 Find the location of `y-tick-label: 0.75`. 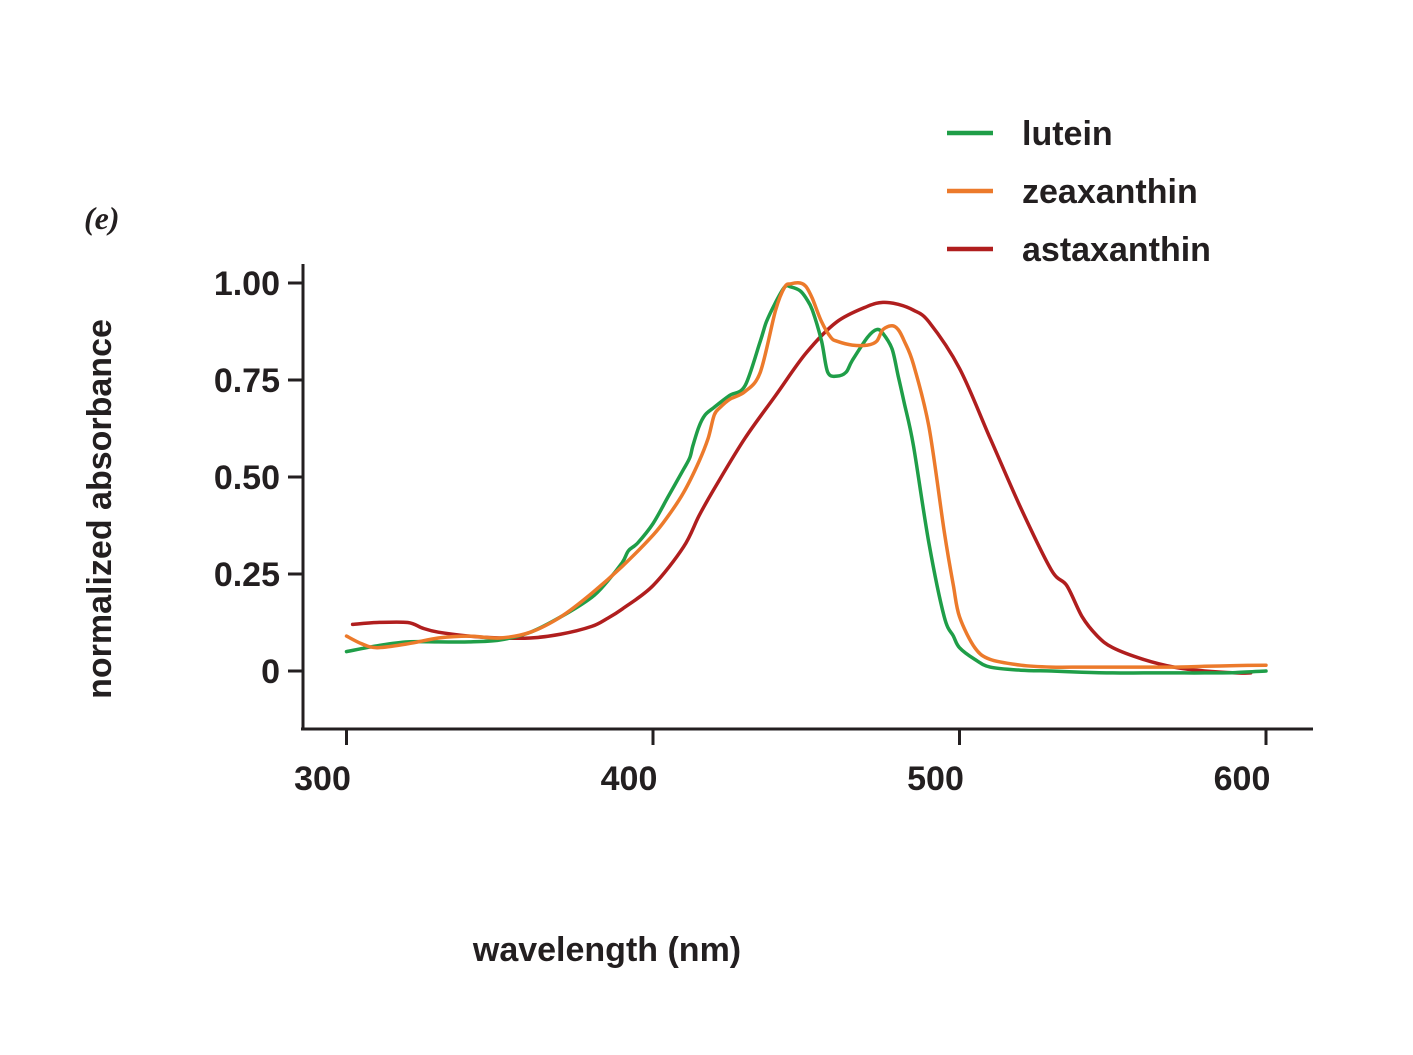

y-tick-label: 0.75 is located at coordinates (247, 381).